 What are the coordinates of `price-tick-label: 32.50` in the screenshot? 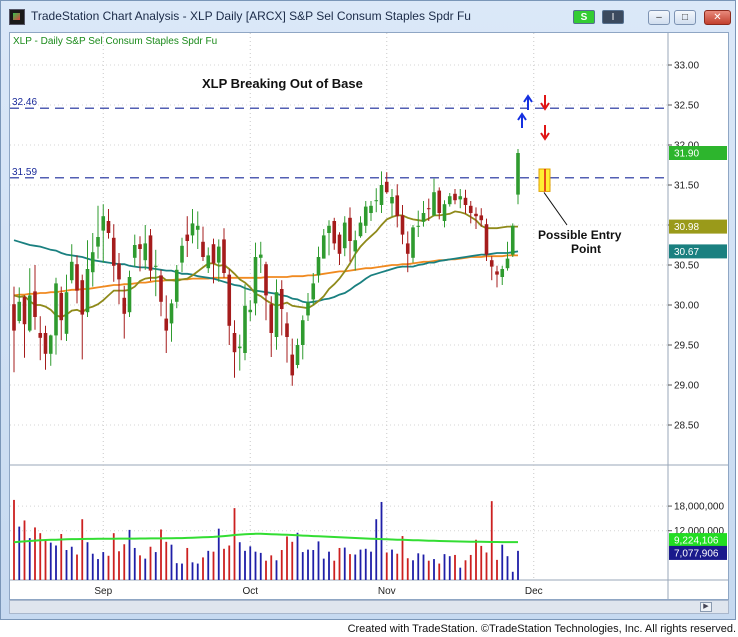 It's located at (686, 106).